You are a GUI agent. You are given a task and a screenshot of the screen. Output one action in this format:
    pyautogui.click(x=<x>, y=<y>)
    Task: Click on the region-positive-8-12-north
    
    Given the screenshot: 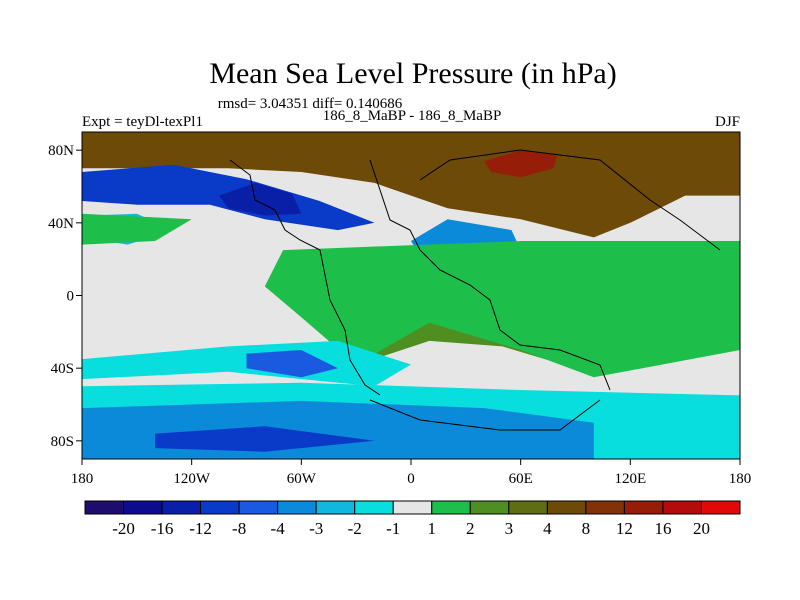 What is the action you would take?
    pyautogui.click(x=411, y=185)
    